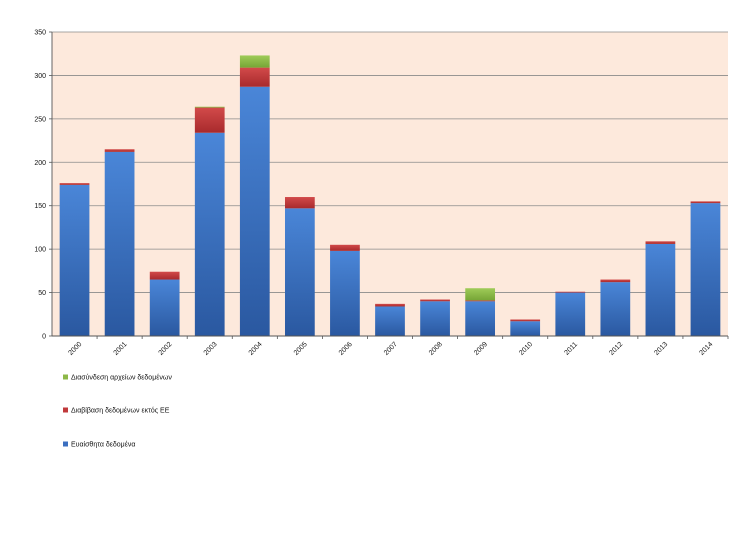 The image size is (754, 550). I want to click on legend-item: Ευαίσθητα δεδομένα, so click(99, 445).